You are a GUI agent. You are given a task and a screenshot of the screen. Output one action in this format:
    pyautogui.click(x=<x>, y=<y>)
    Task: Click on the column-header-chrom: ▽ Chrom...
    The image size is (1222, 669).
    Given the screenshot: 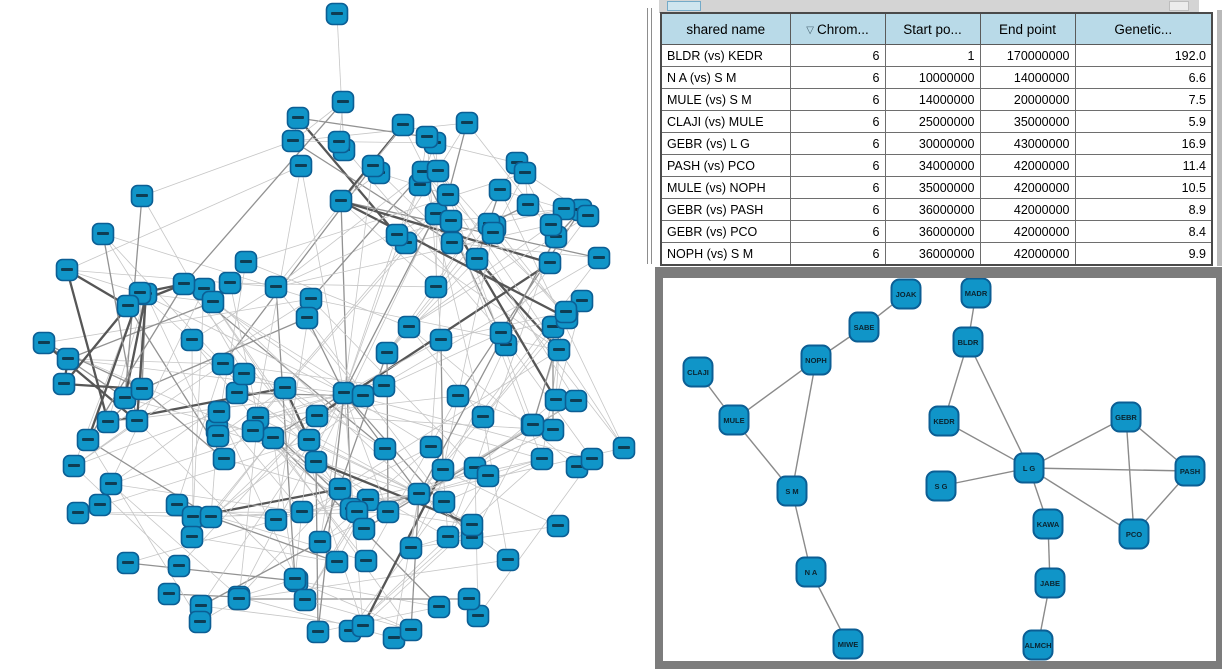 What is the action you would take?
    pyautogui.click(x=837, y=28)
    